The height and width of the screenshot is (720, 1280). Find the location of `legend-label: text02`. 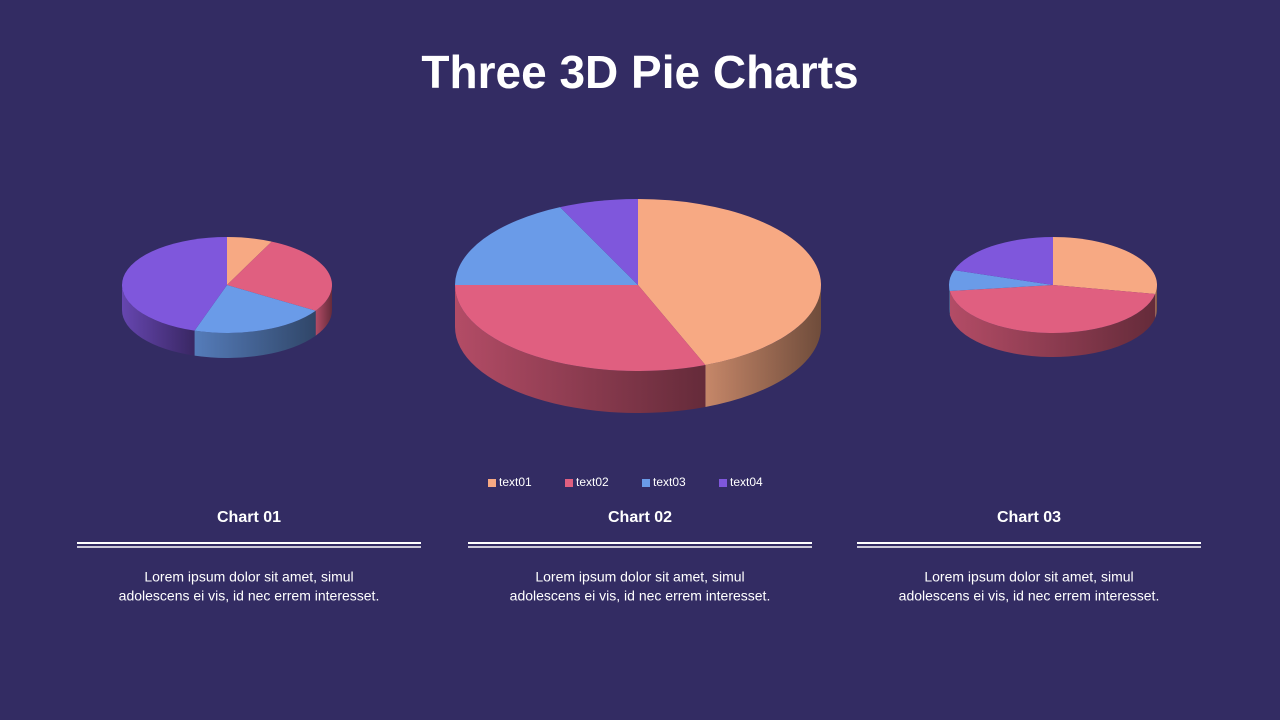

legend-label: text02 is located at coordinates (592, 482).